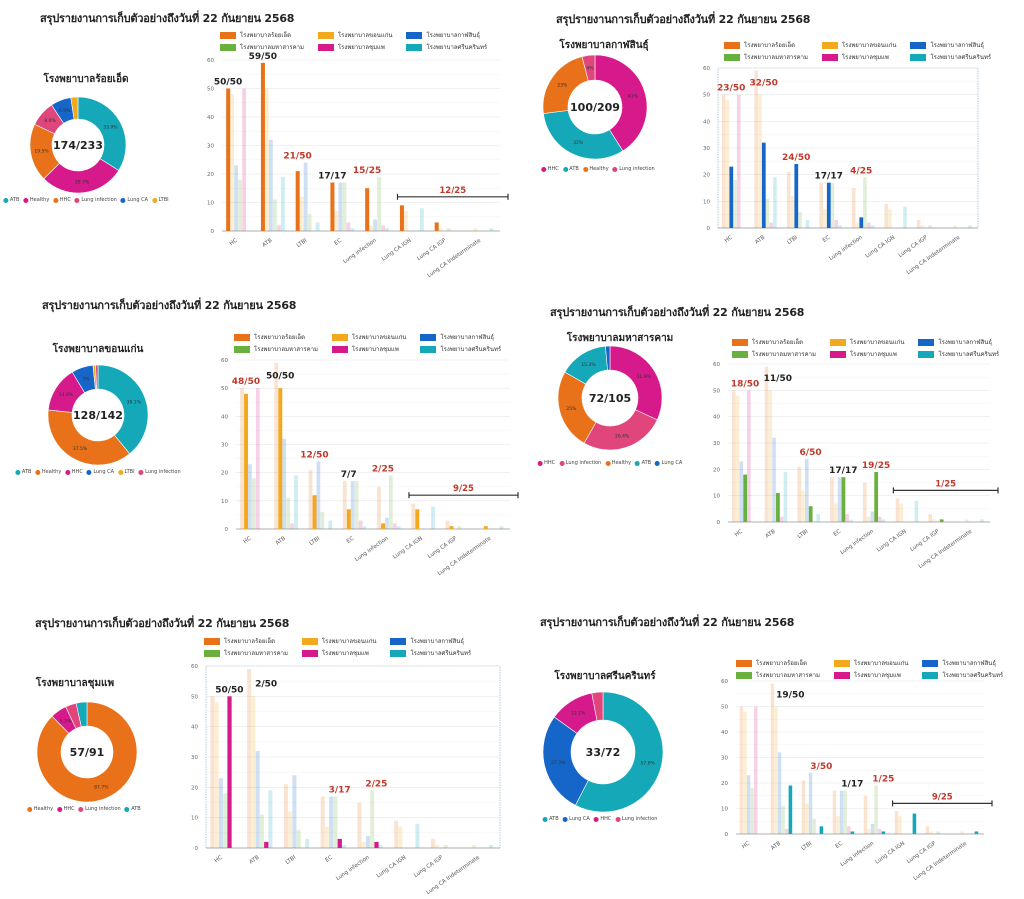  I want to click on bar-kalasin-ec, so click(839, 499).